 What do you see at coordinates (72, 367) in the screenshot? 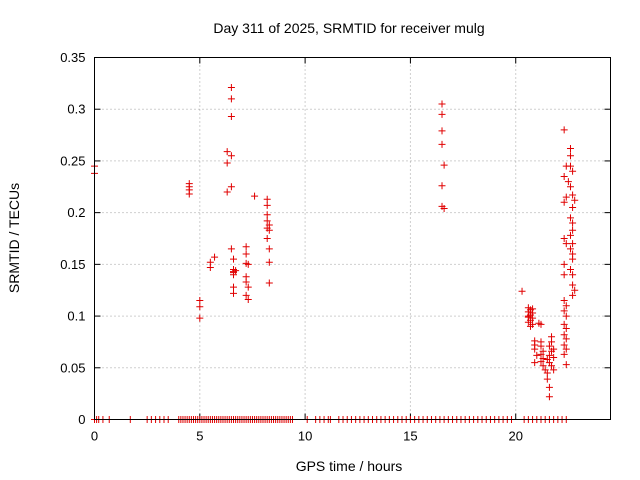
I see `y-tick-label: 0.05` at bounding box center [72, 367].